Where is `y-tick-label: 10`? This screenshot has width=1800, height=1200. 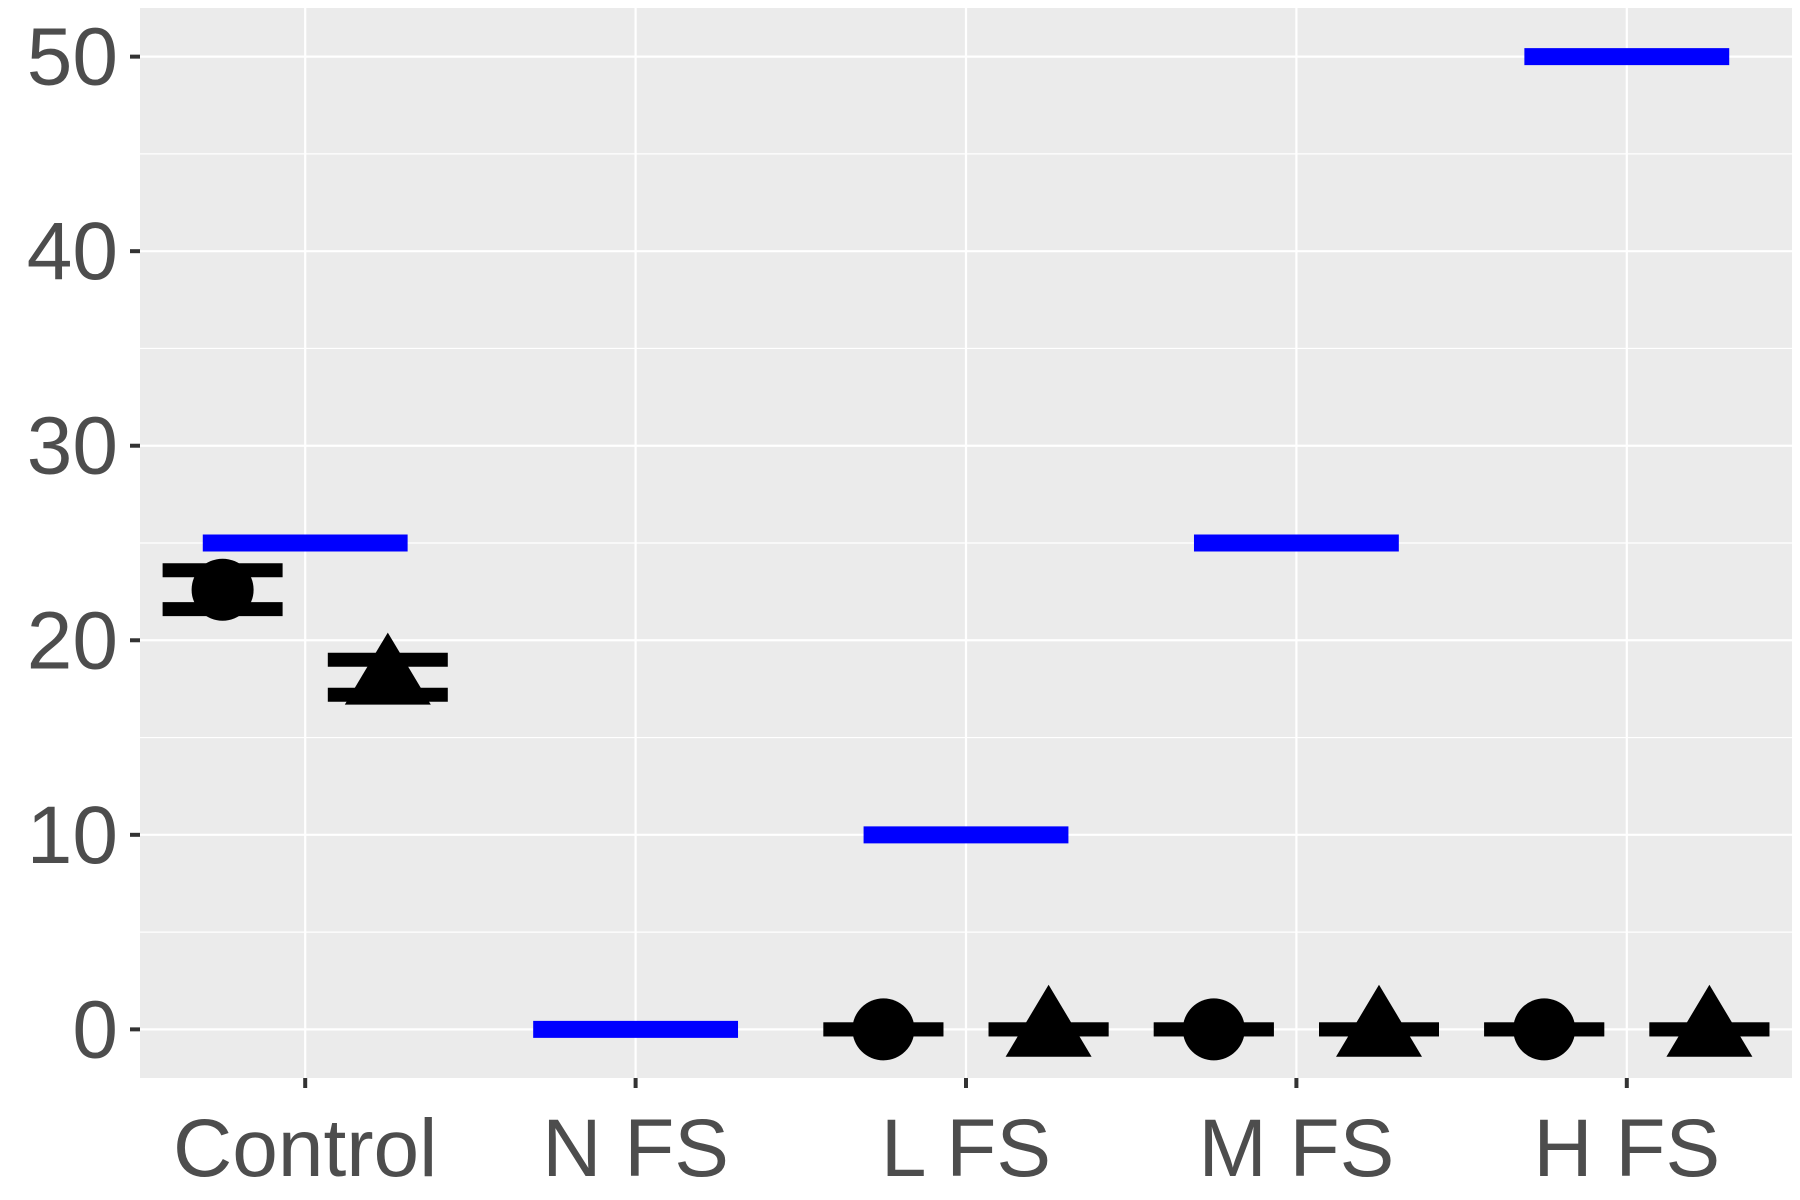 y-tick-label: 10 is located at coordinates (72, 835).